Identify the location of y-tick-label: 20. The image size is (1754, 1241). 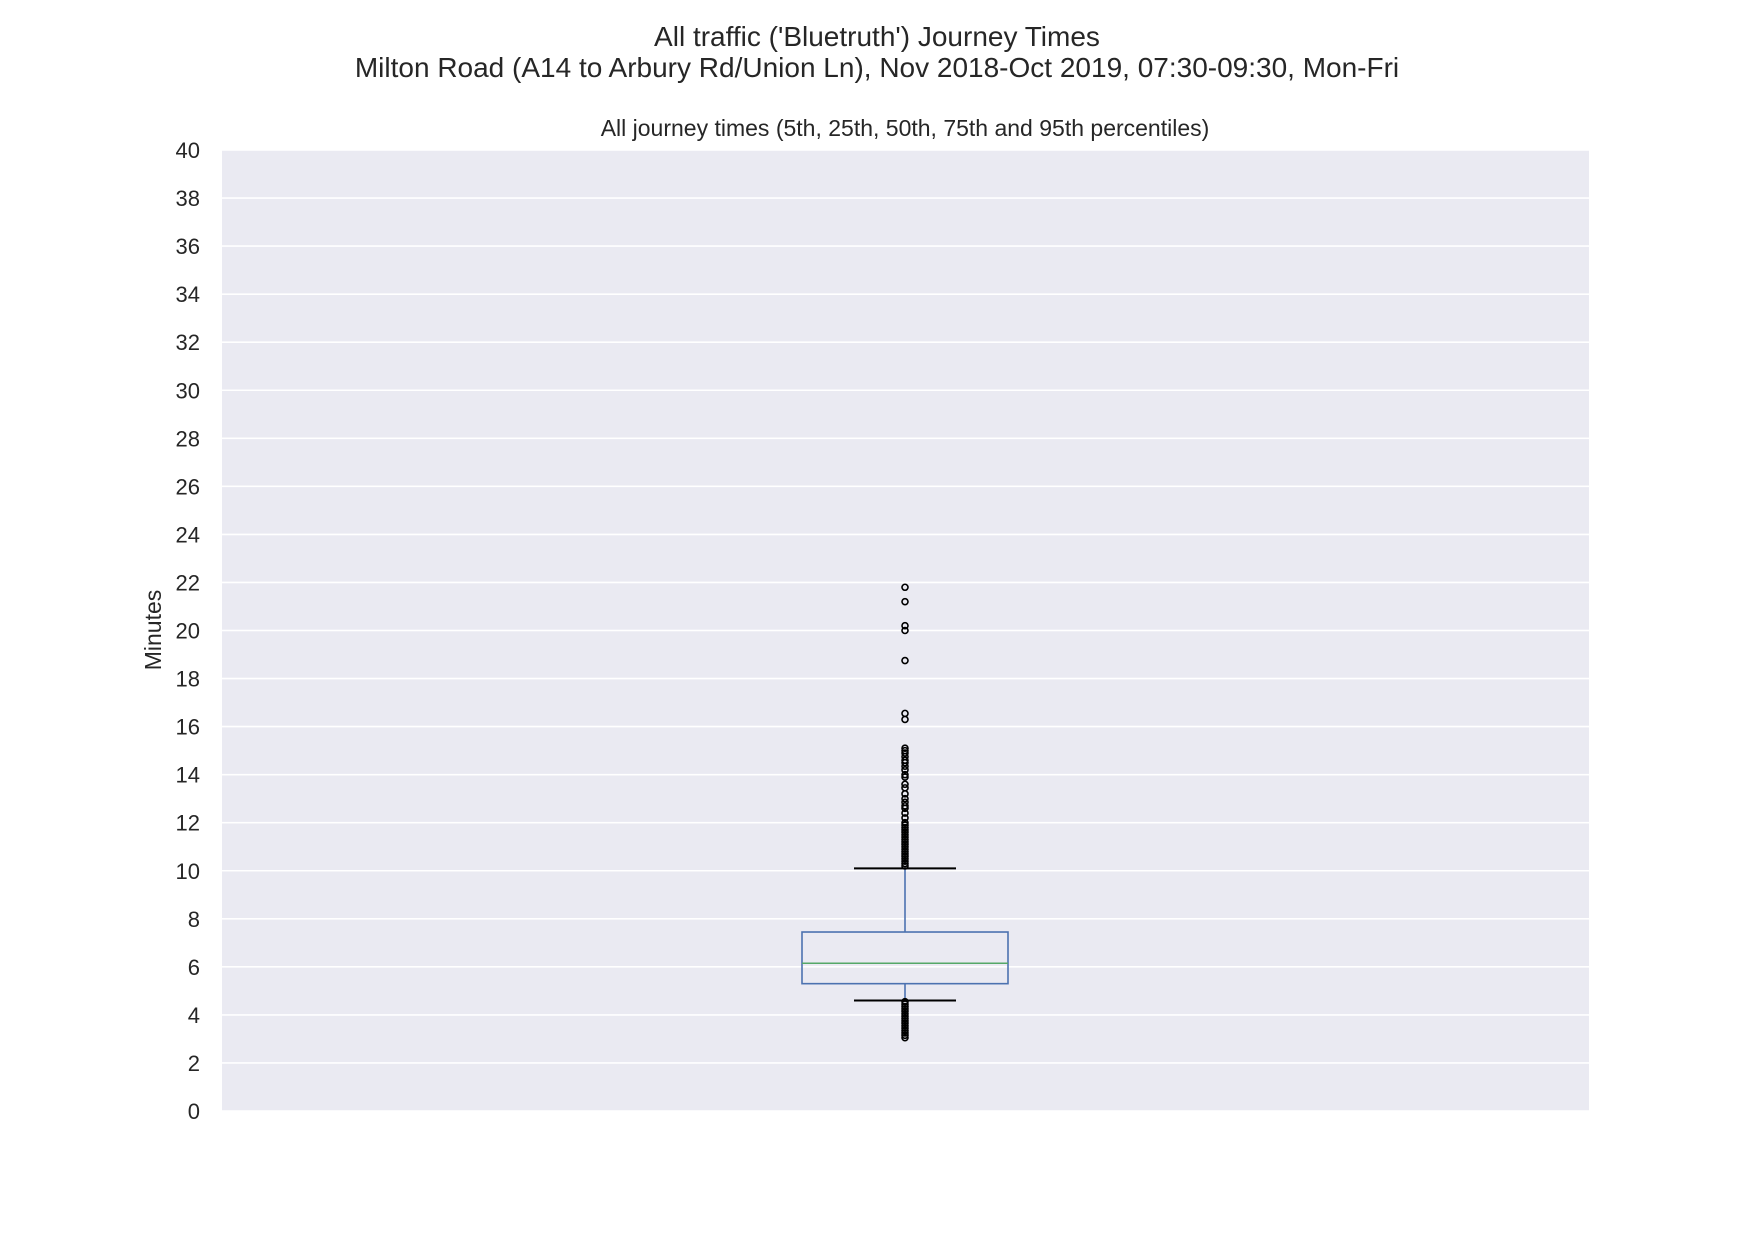
(188, 631).